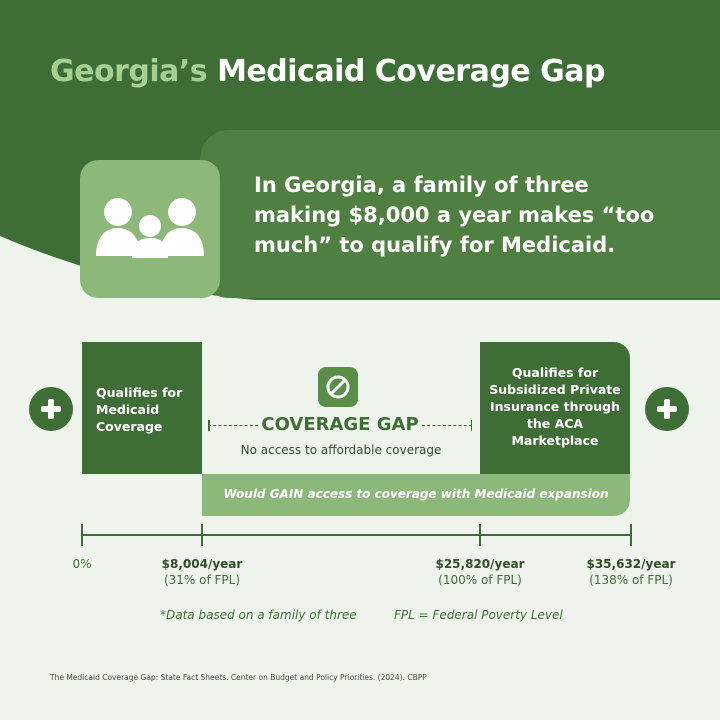  I want to click on scale-label-2: $25,820/year (100% of FPL), so click(480, 572).